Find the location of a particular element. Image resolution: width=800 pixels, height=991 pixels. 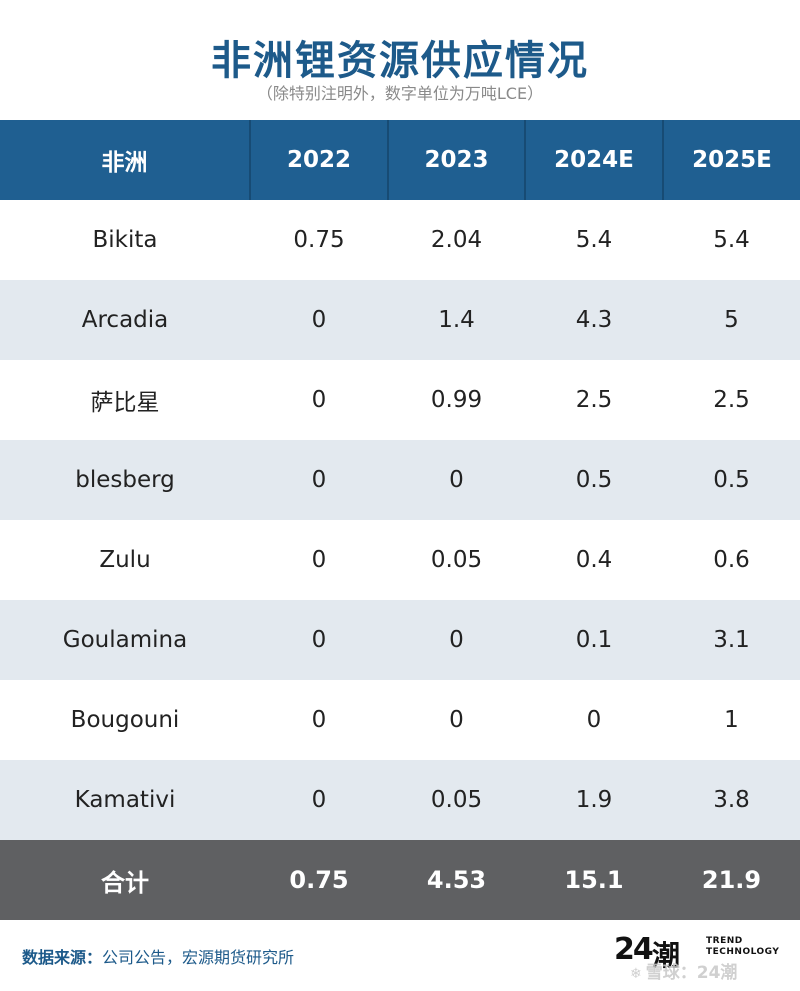

table-header-row: 非洲 2022 2023 2024E 2025E is located at coordinates (400, 160).